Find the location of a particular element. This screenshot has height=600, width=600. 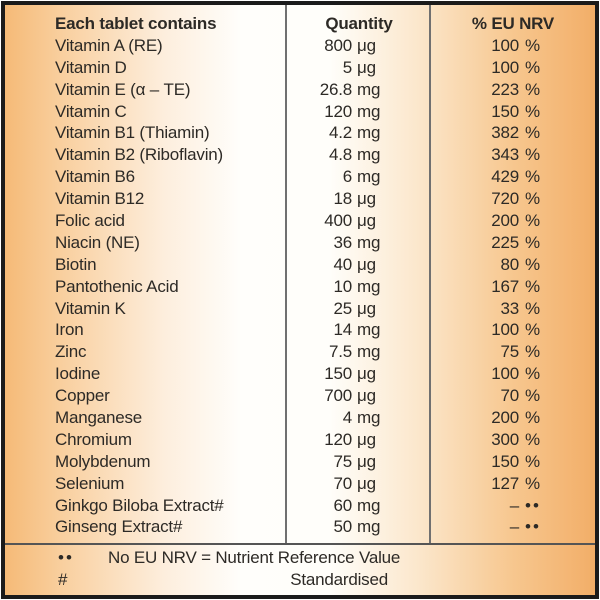

table-row: Pantothenic Acid 10 mg 167% is located at coordinates (300, 287).